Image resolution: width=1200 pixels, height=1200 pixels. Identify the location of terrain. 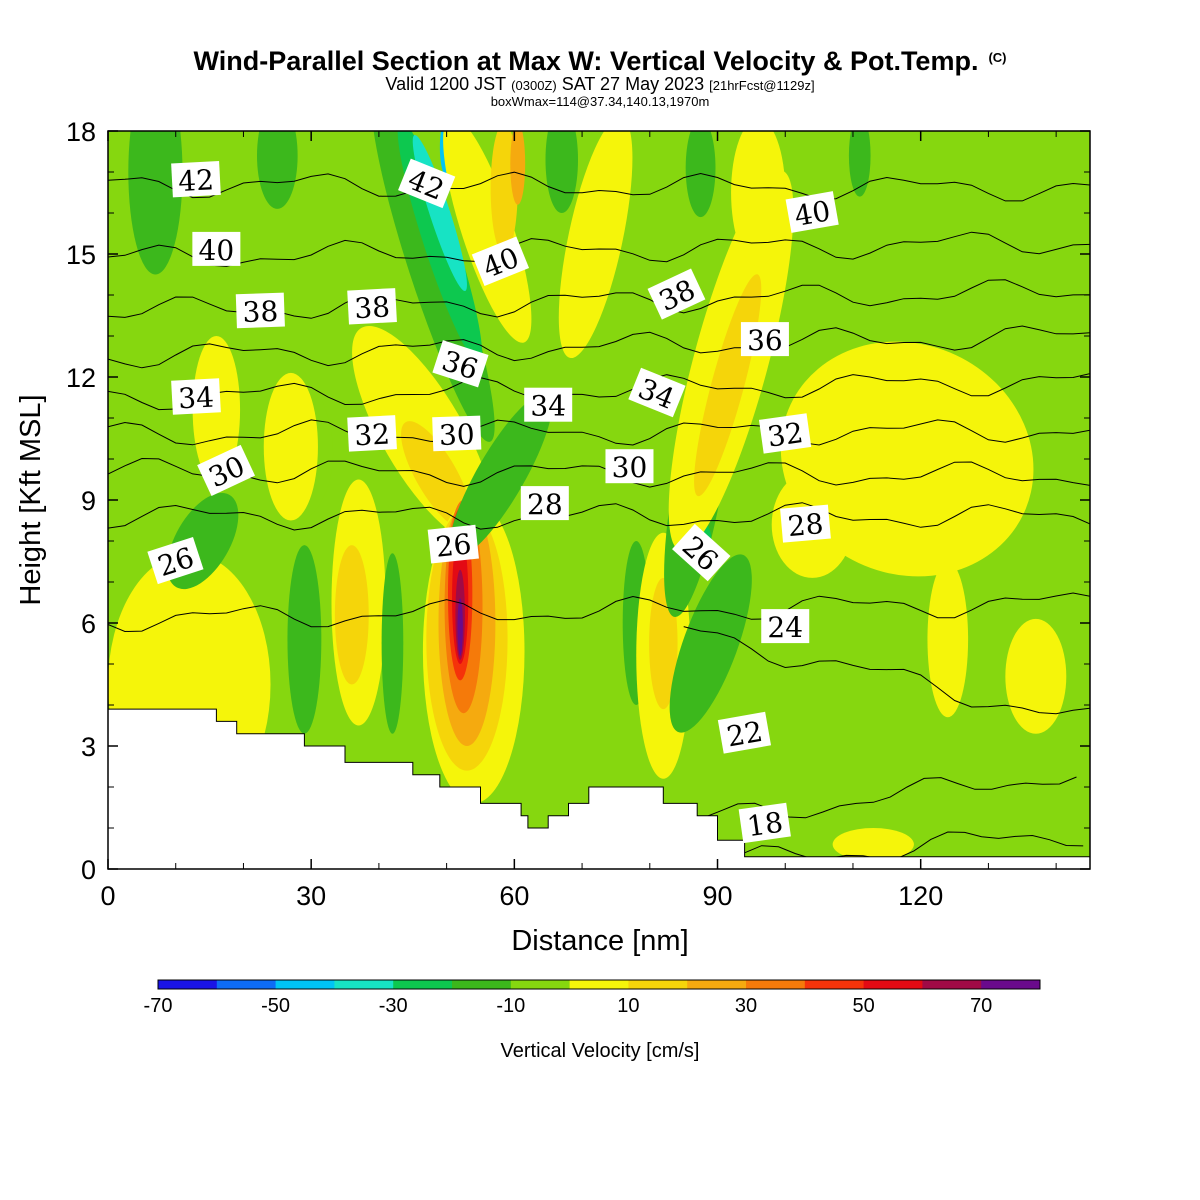
(599, 789).